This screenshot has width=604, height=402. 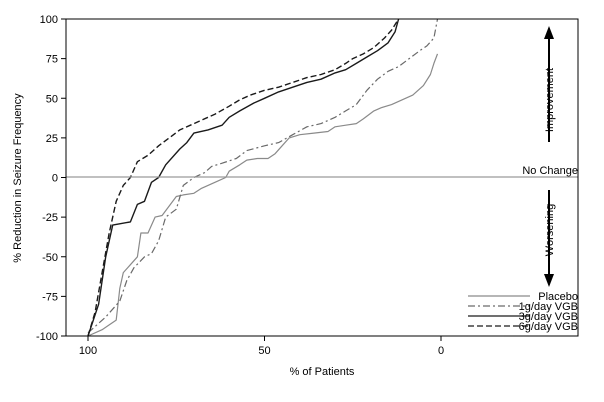 I want to click on worsening-annotation: Worsening, so click(x=550, y=238).